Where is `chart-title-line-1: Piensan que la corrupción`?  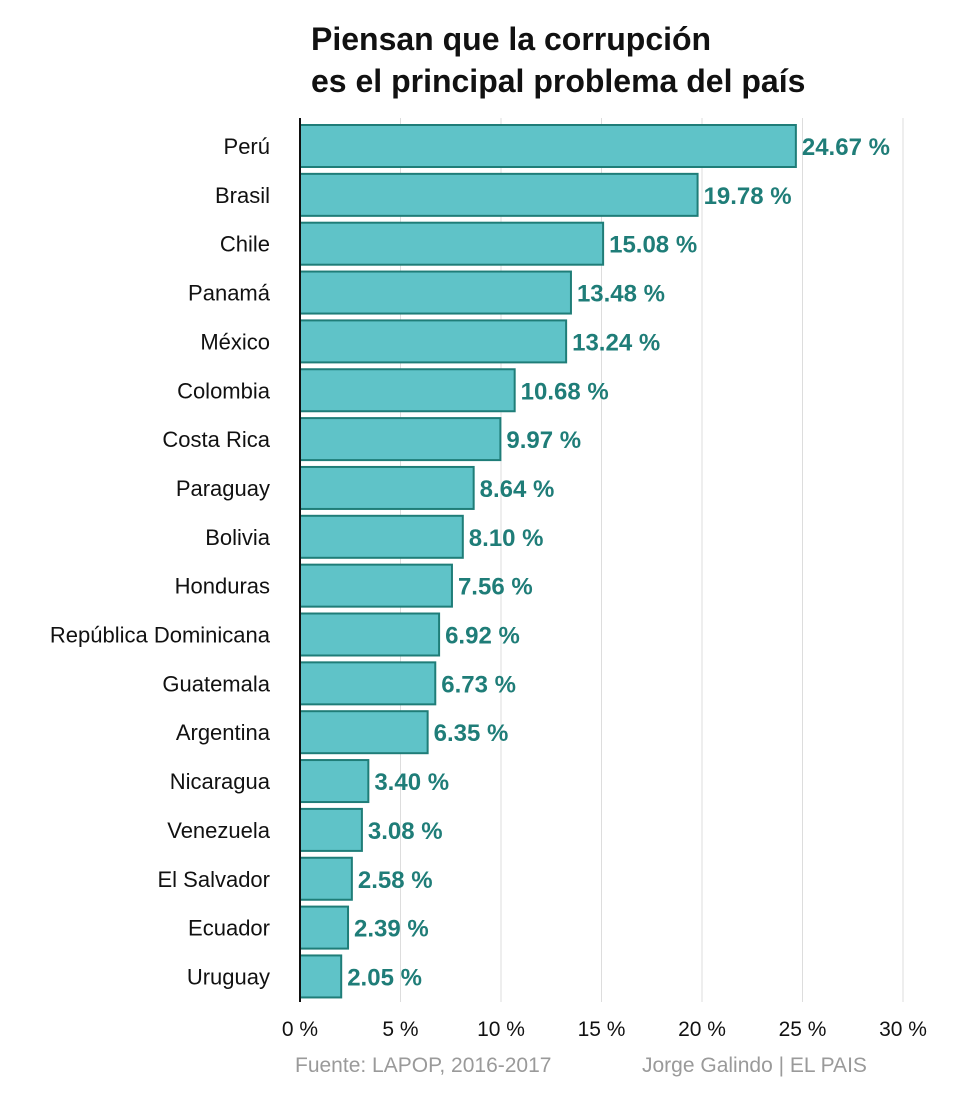
chart-title-line-1: Piensan que la corrupción is located at coordinates (511, 39).